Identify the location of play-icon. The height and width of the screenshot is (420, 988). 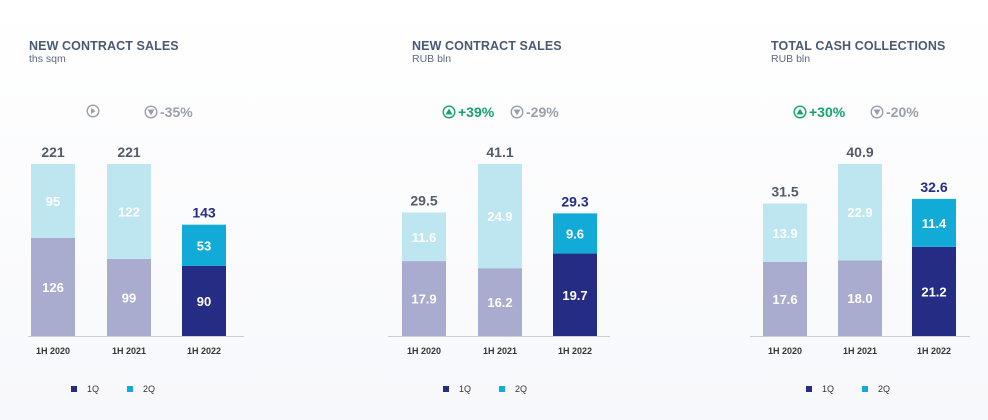
(93, 111).